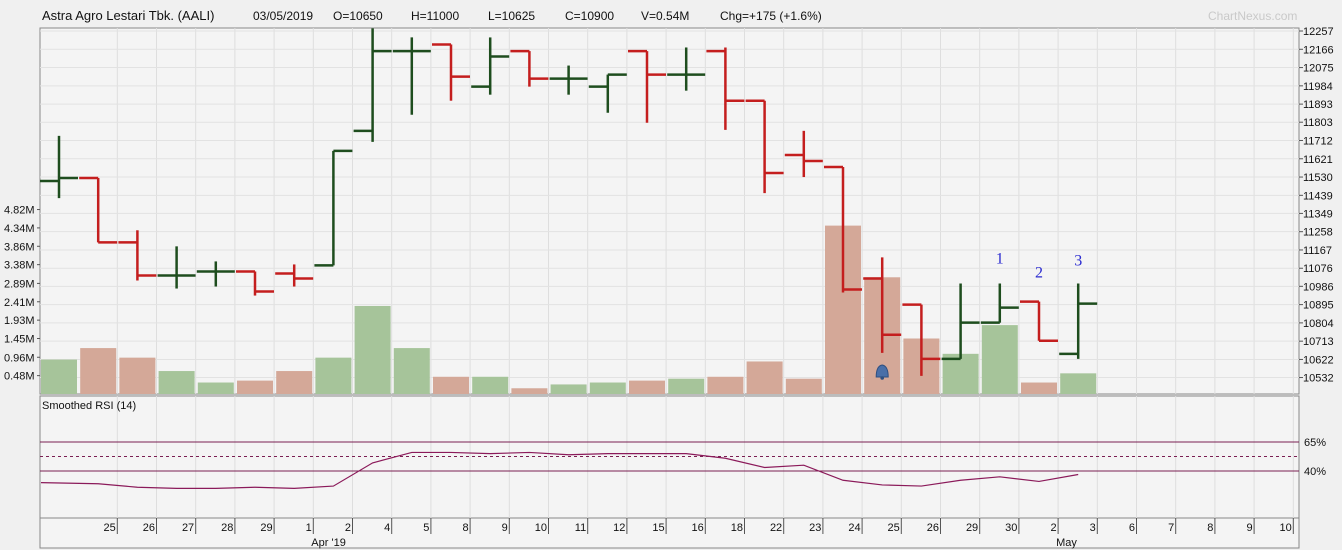 The width and height of the screenshot is (1342, 550). Describe the element at coordinates (815, 528) in the screenshot. I see `x-axis-label: 23` at that location.